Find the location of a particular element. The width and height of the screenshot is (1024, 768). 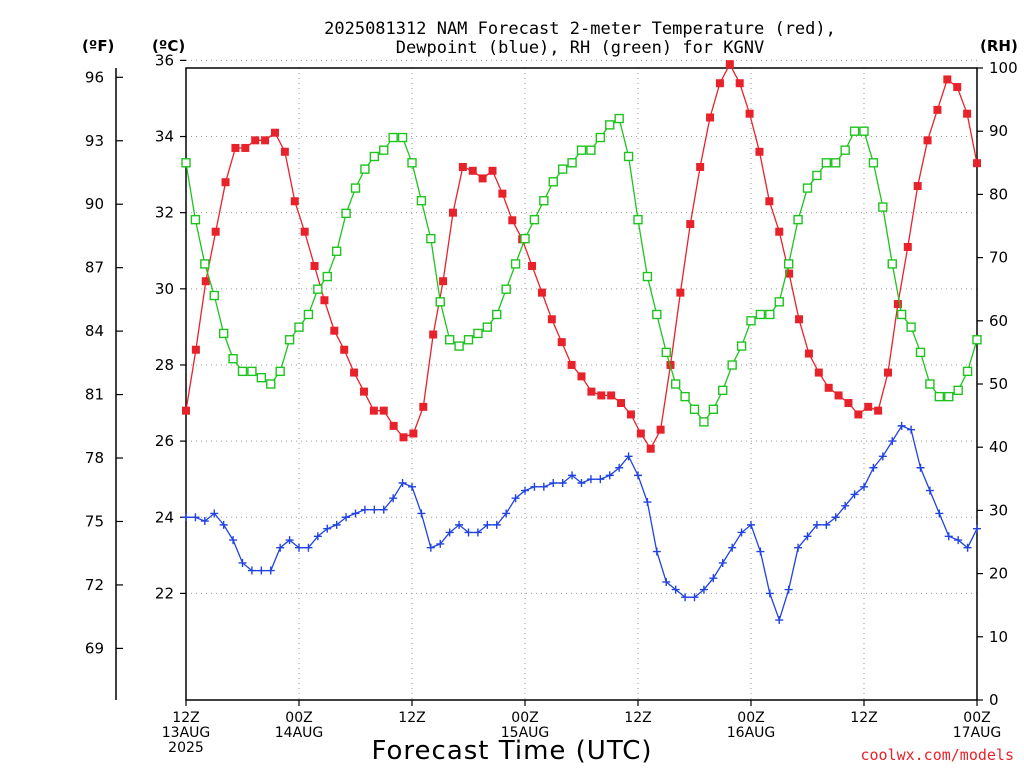

celsius-tick-label: 28 is located at coordinates (164, 365).